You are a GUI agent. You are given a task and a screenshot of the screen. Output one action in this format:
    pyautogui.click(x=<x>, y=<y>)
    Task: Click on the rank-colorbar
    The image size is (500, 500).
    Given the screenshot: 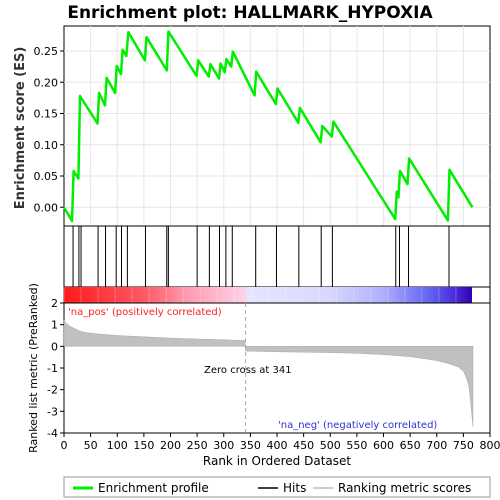 What is the action you would take?
    pyautogui.click(x=268, y=295)
    